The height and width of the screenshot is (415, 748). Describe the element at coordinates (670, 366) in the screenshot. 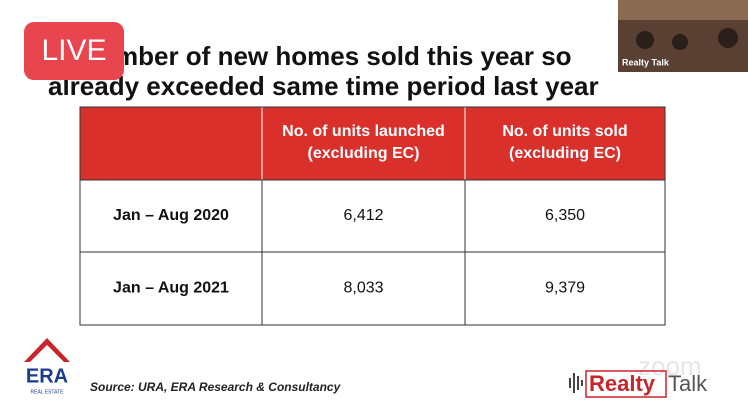

I see `watermark: zoom` at that location.